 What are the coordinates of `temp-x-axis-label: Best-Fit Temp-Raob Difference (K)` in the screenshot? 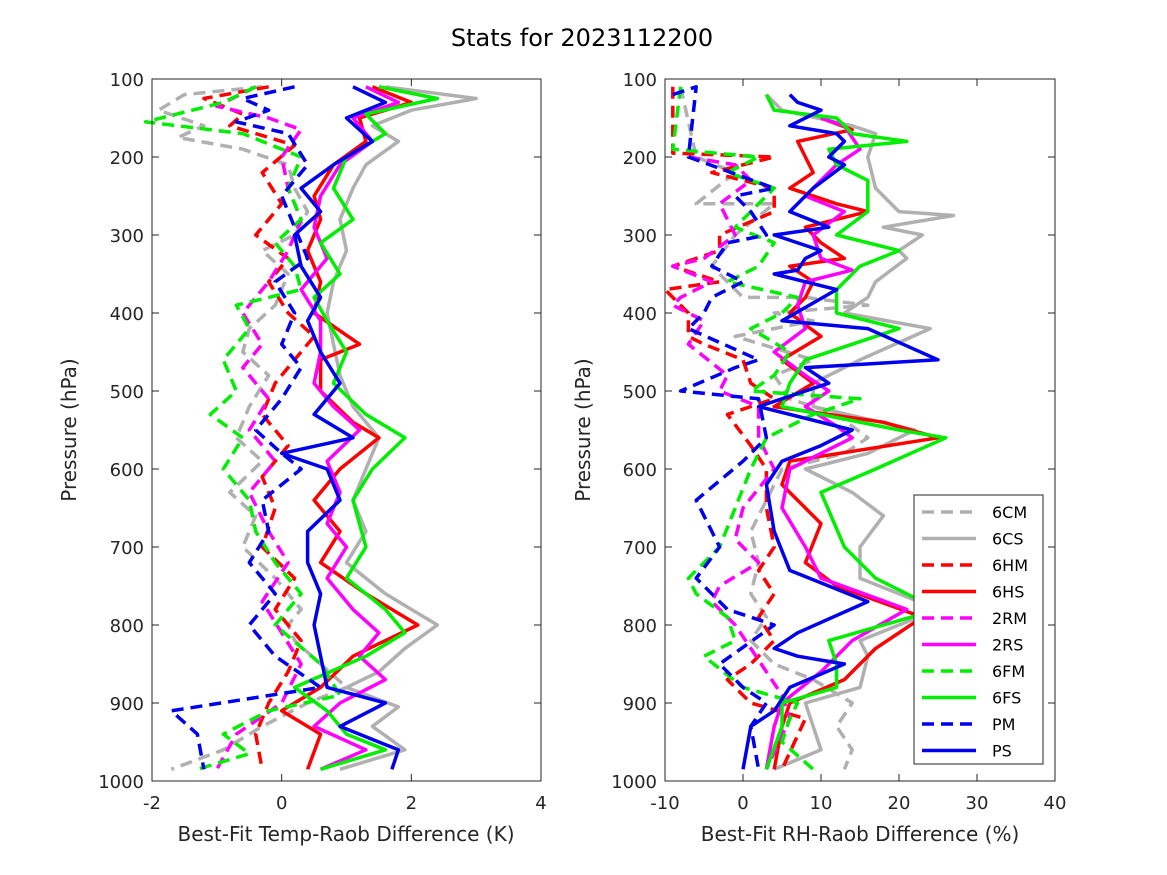 It's located at (345, 834).